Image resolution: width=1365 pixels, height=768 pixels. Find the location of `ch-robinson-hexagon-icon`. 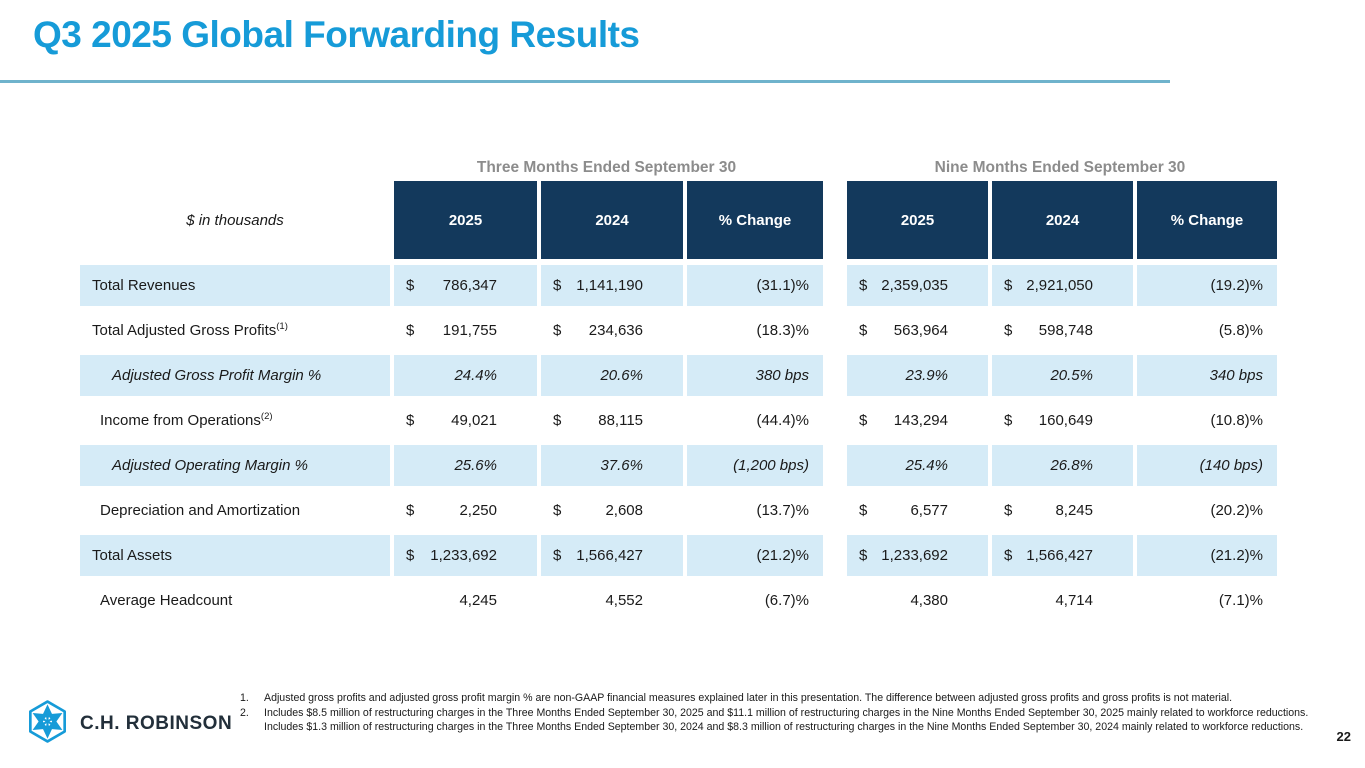

ch-robinson-hexagon-icon is located at coordinates (47, 724).